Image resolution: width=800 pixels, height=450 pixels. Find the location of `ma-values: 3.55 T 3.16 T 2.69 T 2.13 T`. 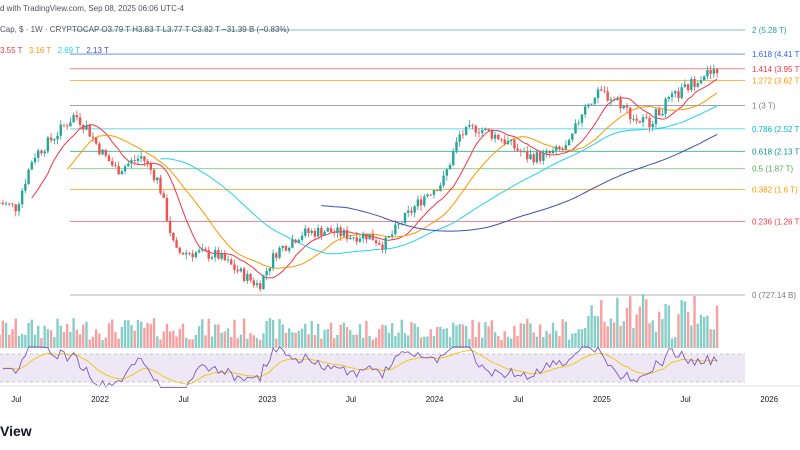

ma-values: 3.55 T 3.16 T 2.69 T 2.13 T is located at coordinates (56, 50).